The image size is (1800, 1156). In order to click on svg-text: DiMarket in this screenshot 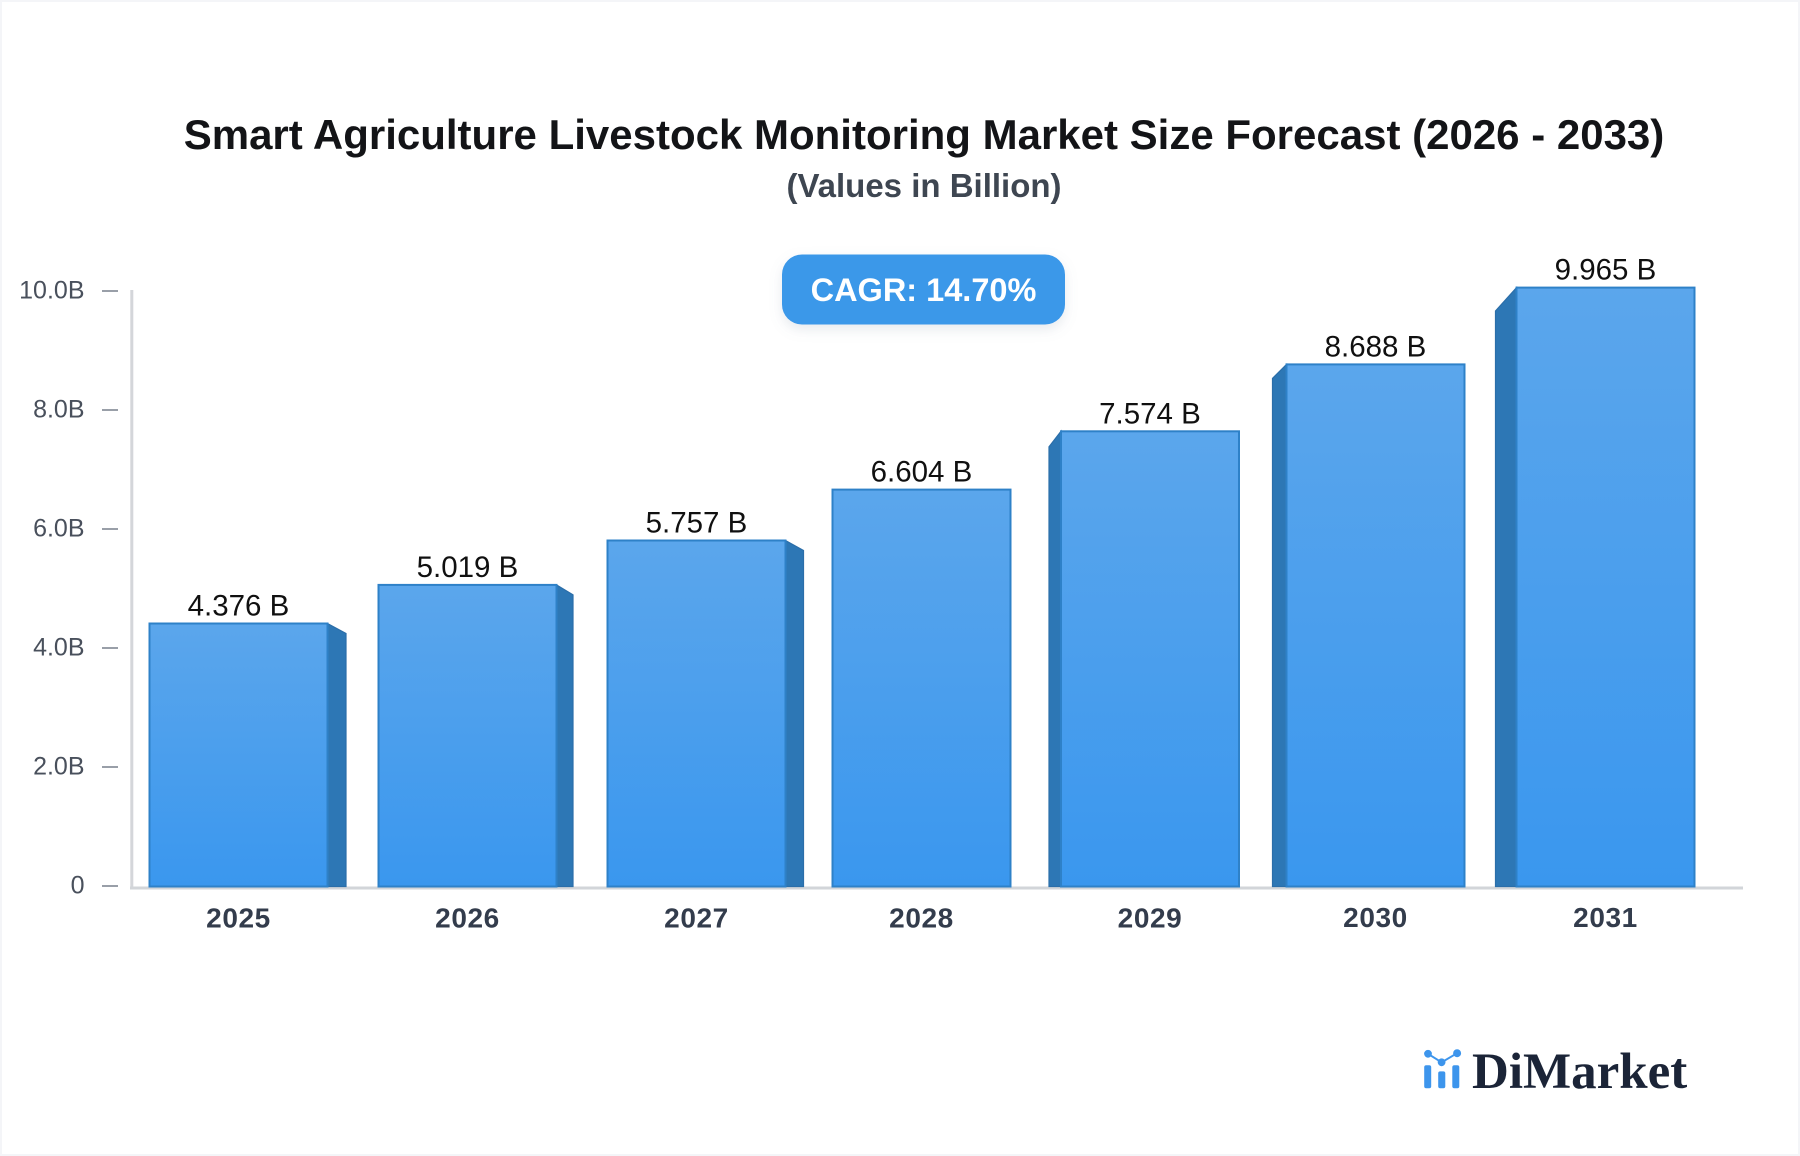, I will do `click(1579, 1072)`.